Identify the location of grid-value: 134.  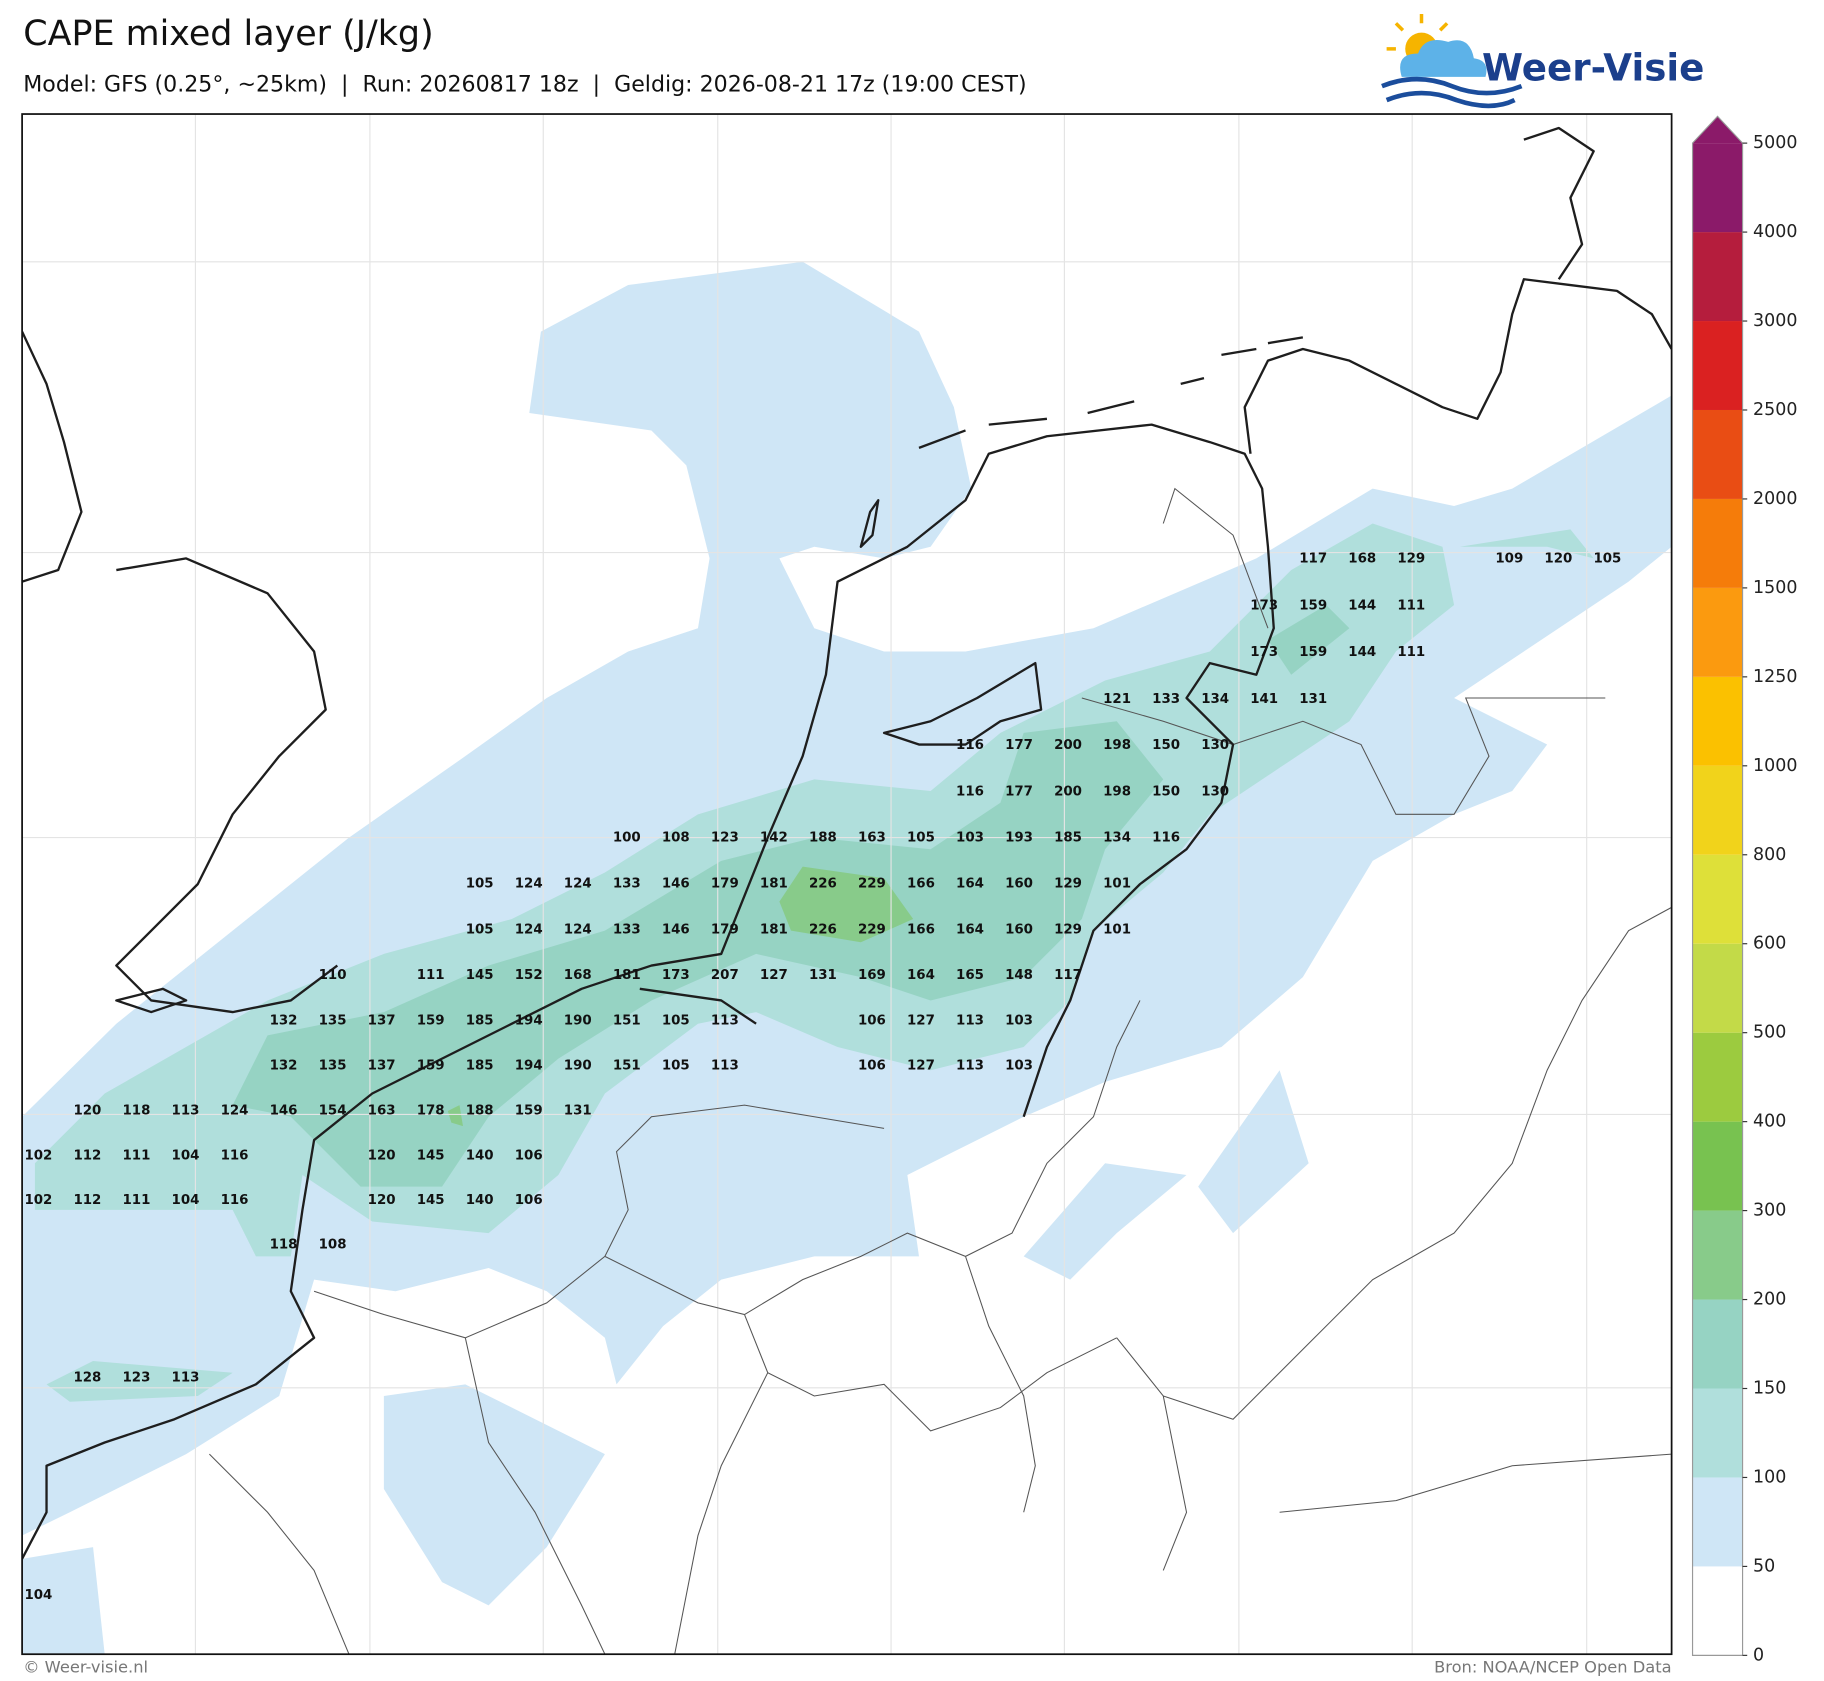
(1215, 699).